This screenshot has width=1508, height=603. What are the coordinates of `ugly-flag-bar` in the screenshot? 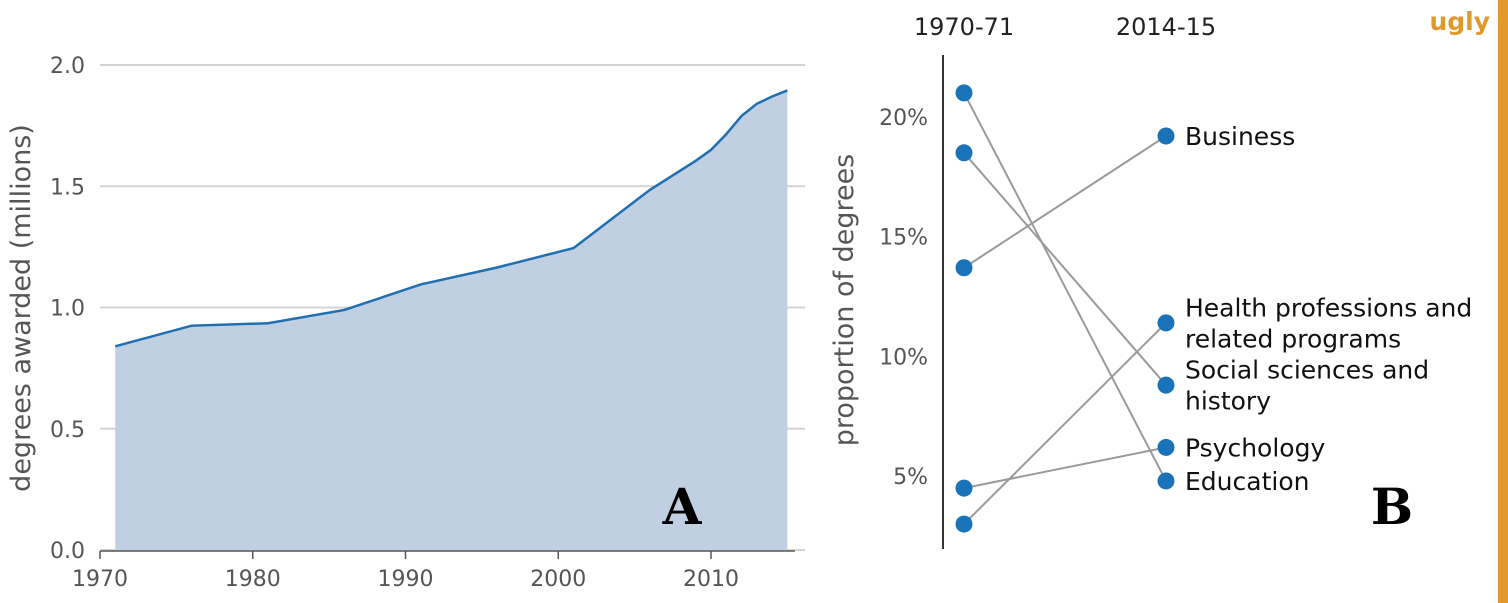 It's located at (1503, 301).